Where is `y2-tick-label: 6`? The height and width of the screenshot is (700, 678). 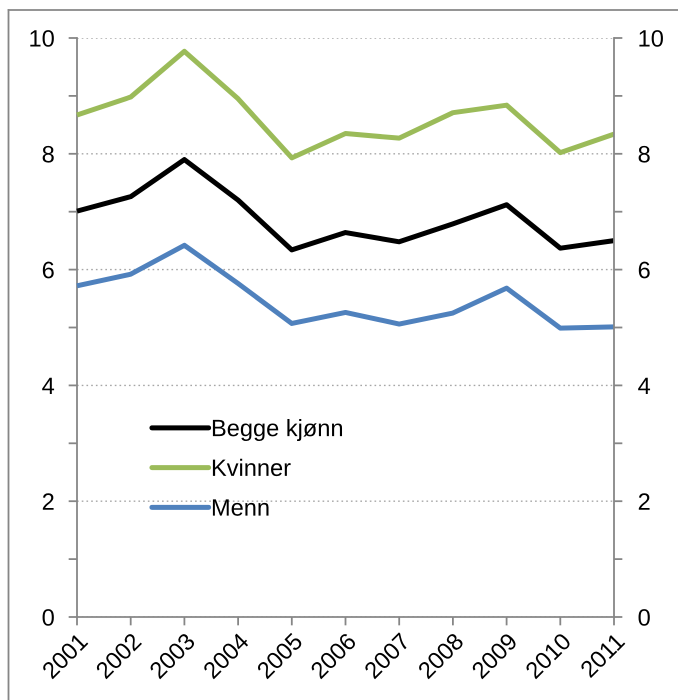
y2-tick-label: 6 is located at coordinates (644, 270).